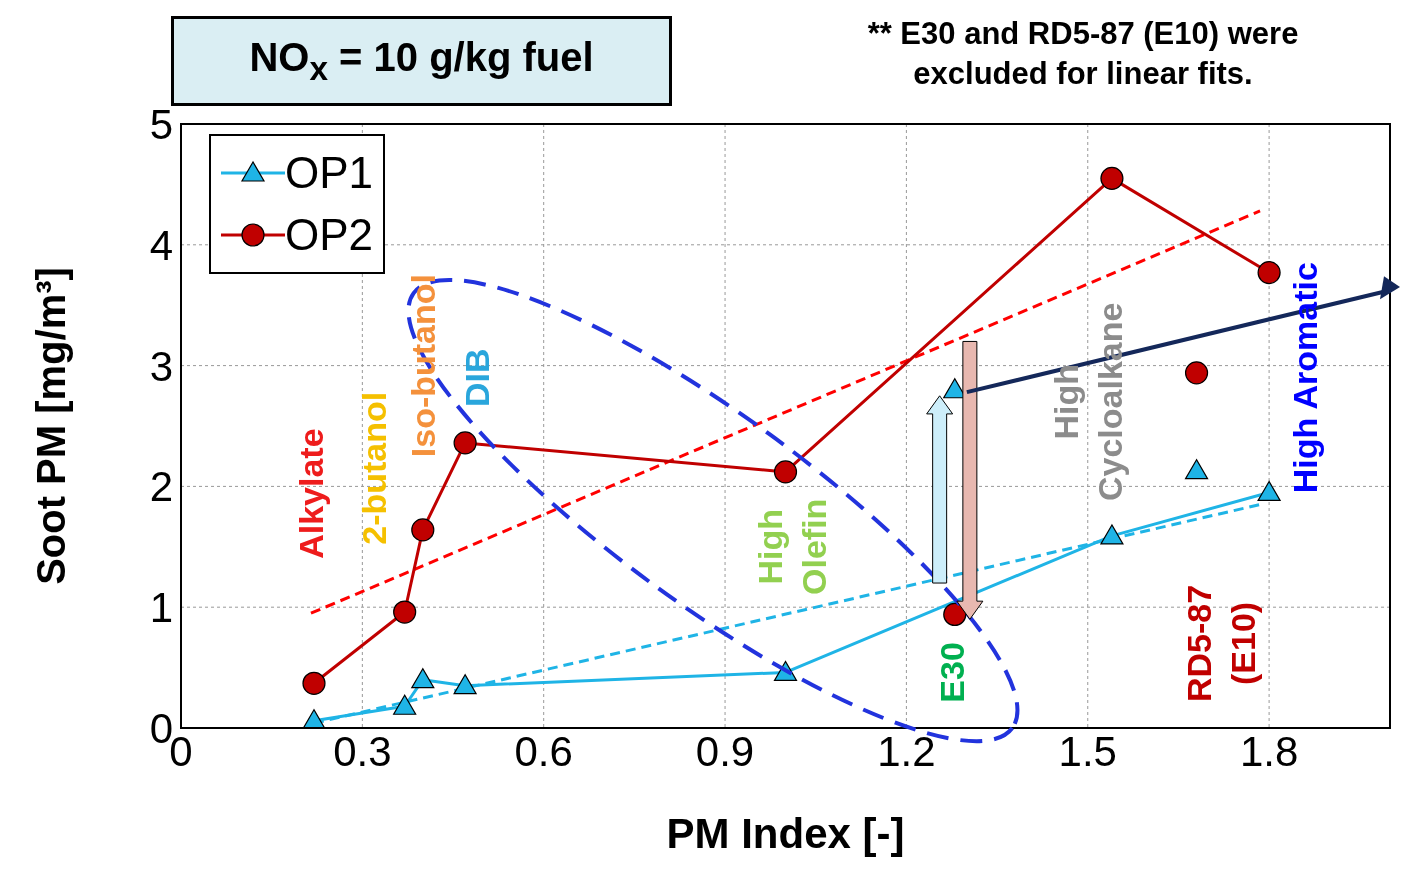 This screenshot has width=1410, height=870. I want to click on y-tick-label: 5, so click(161, 124).